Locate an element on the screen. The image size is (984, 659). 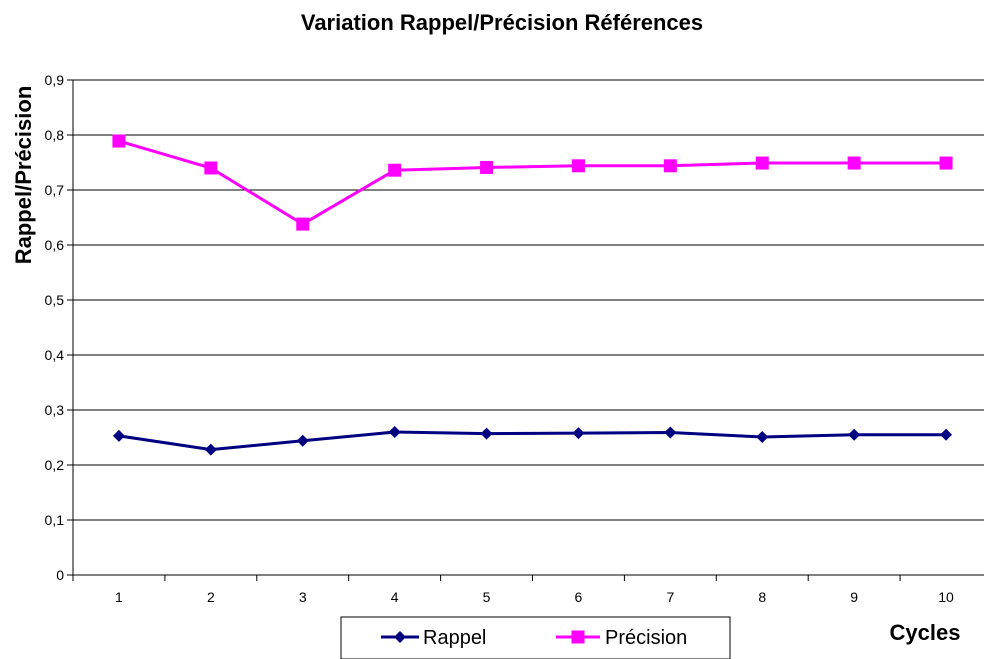
y-tick-label: 0,1 is located at coordinates (55, 520).